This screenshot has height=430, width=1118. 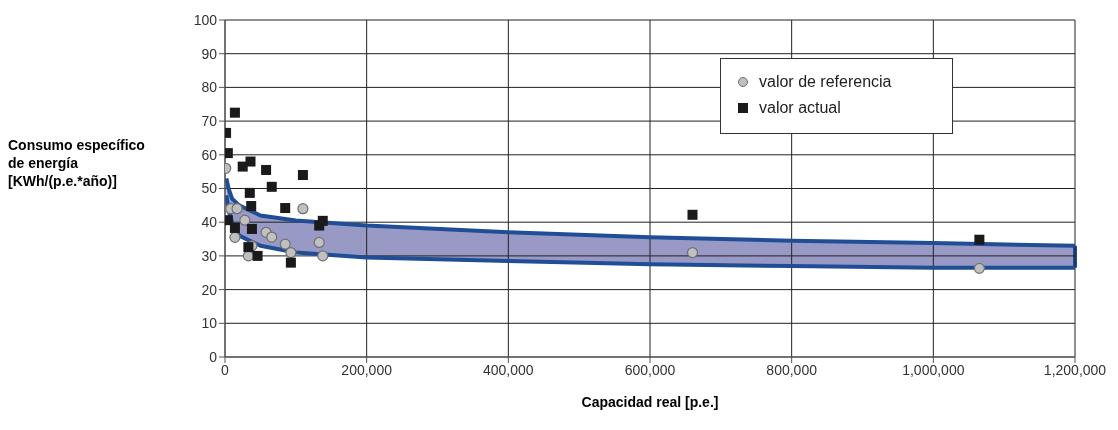 What do you see at coordinates (933, 369) in the screenshot?
I see `x-tick-label: 1,000,000` at bounding box center [933, 369].